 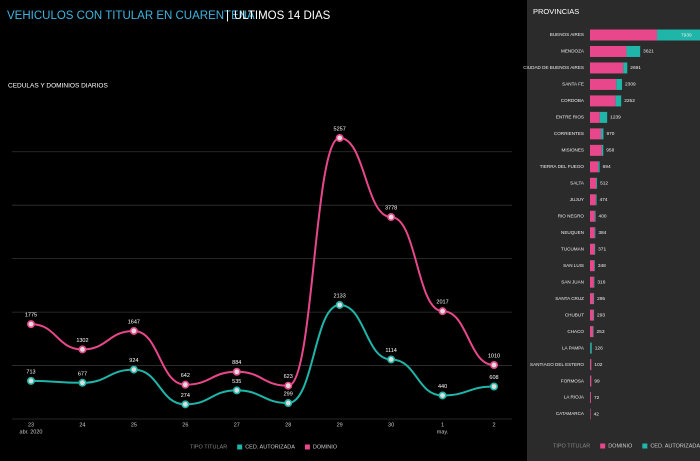 I want to click on total-label: 1239, so click(x=615, y=118).